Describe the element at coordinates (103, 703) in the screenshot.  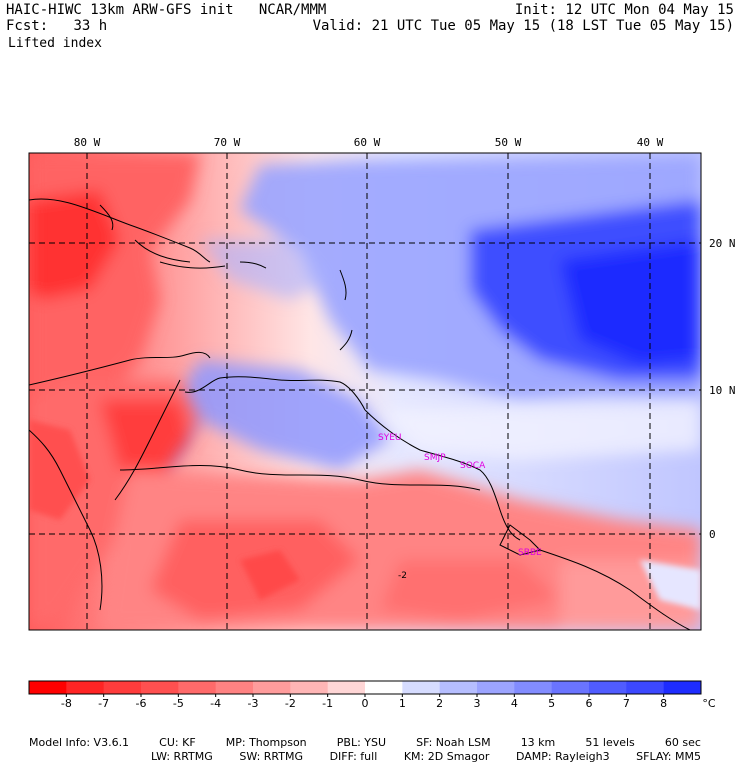
I see `colorbar-tick-label: -7` at that location.